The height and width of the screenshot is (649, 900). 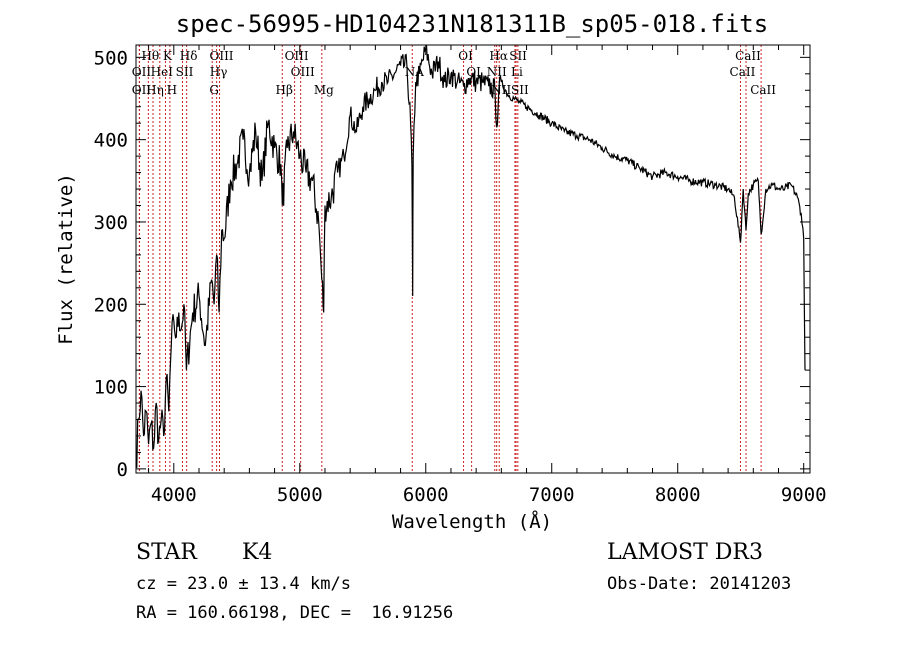 I want to click on x-axis-label: Wavelength (Å), so click(x=472, y=521).